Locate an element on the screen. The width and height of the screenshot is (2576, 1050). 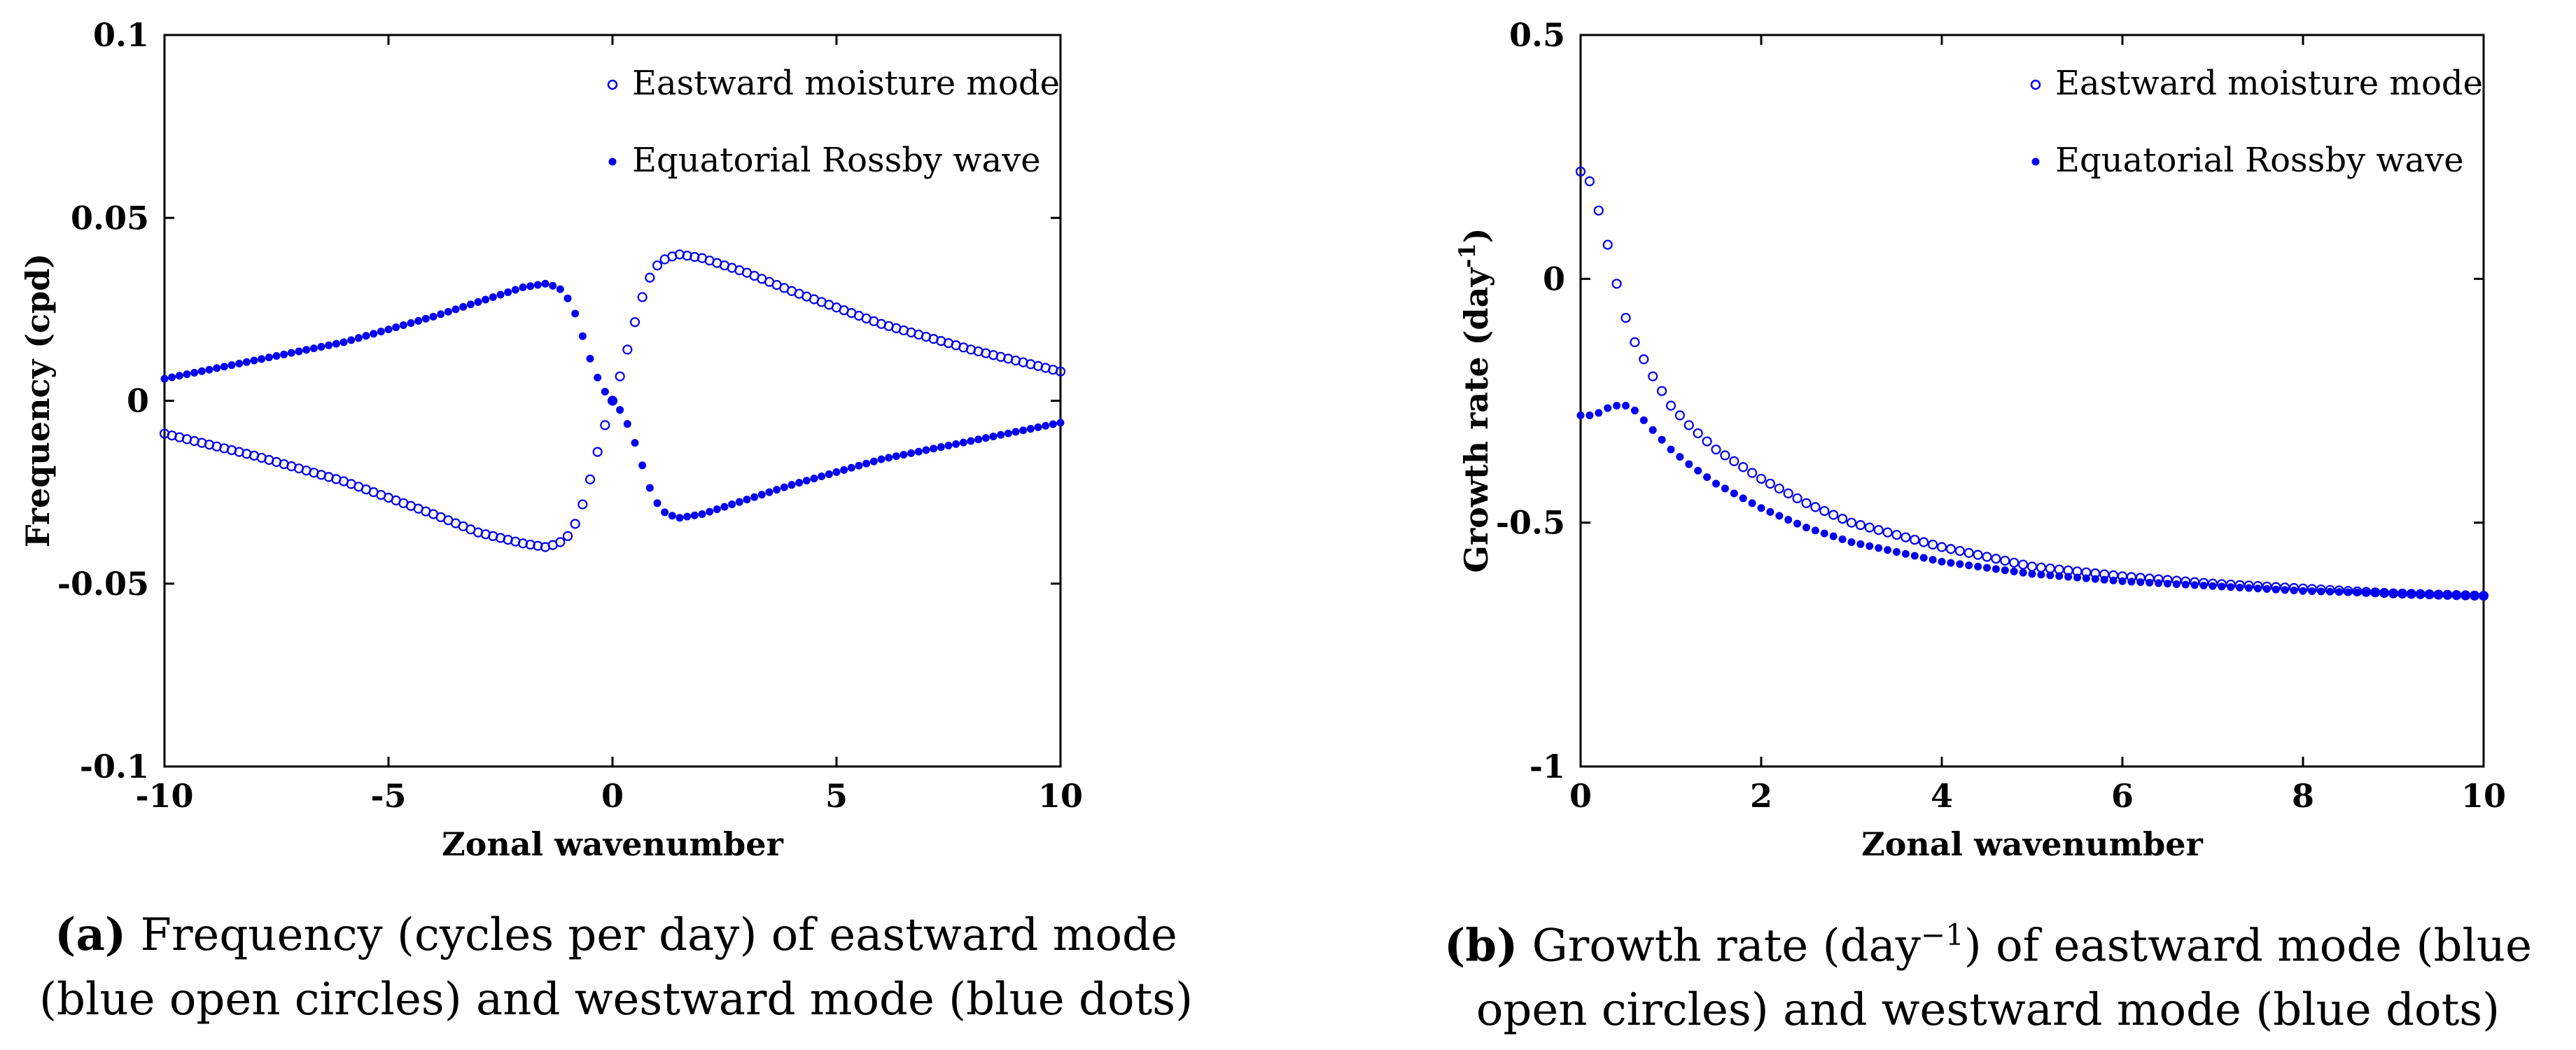
y-axis-label-b-end: ) is located at coordinates (1476, 236).